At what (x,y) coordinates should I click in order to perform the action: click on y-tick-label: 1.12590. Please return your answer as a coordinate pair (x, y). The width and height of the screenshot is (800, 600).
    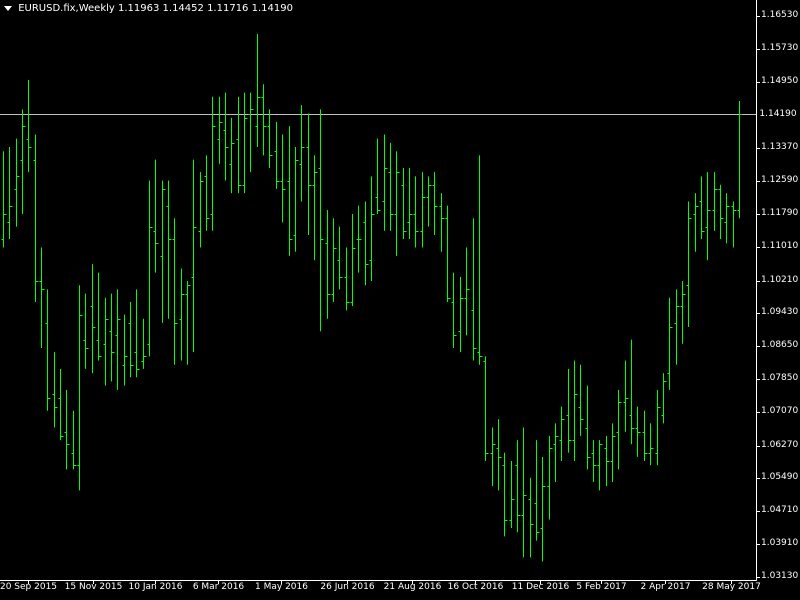
    Looking at the image, I should click on (780, 179).